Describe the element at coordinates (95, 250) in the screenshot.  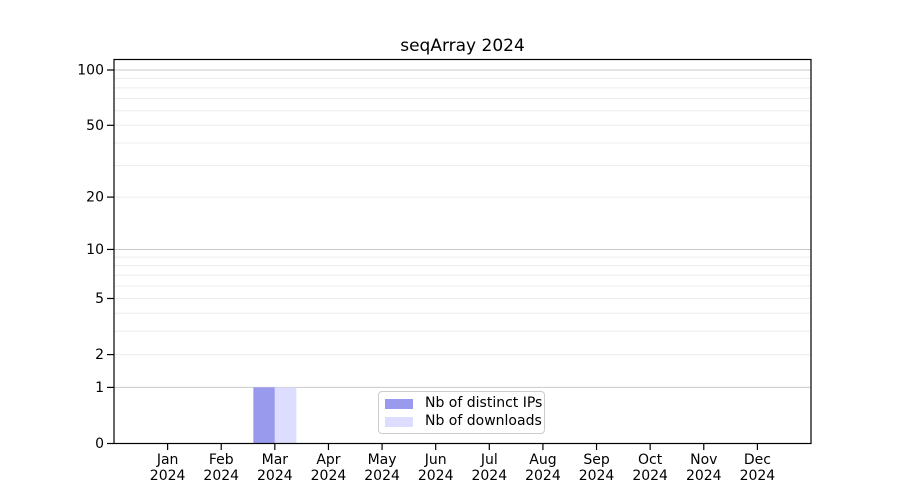
I see `y-tick-label: 10` at that location.